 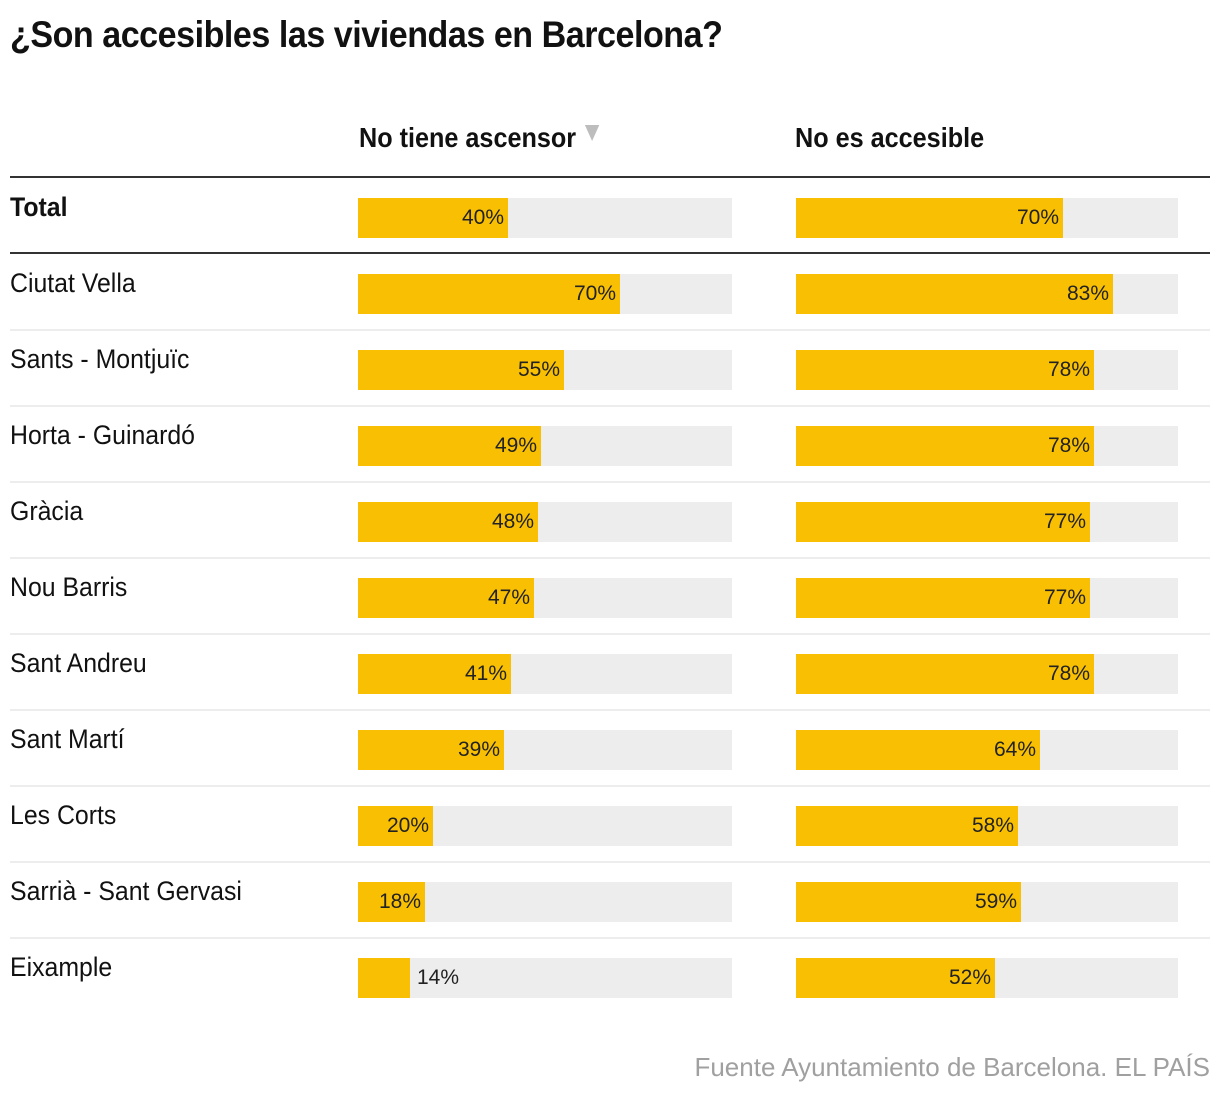 What do you see at coordinates (969, 977) in the screenshot?
I see `bar-value-label: 52%` at bounding box center [969, 977].